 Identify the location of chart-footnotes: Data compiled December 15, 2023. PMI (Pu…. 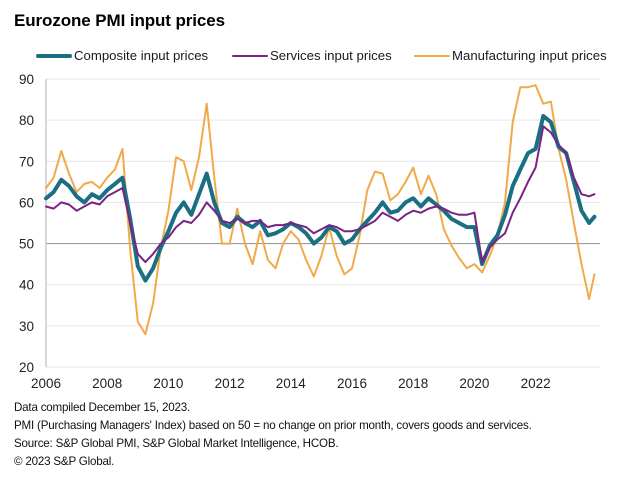
(273, 435).